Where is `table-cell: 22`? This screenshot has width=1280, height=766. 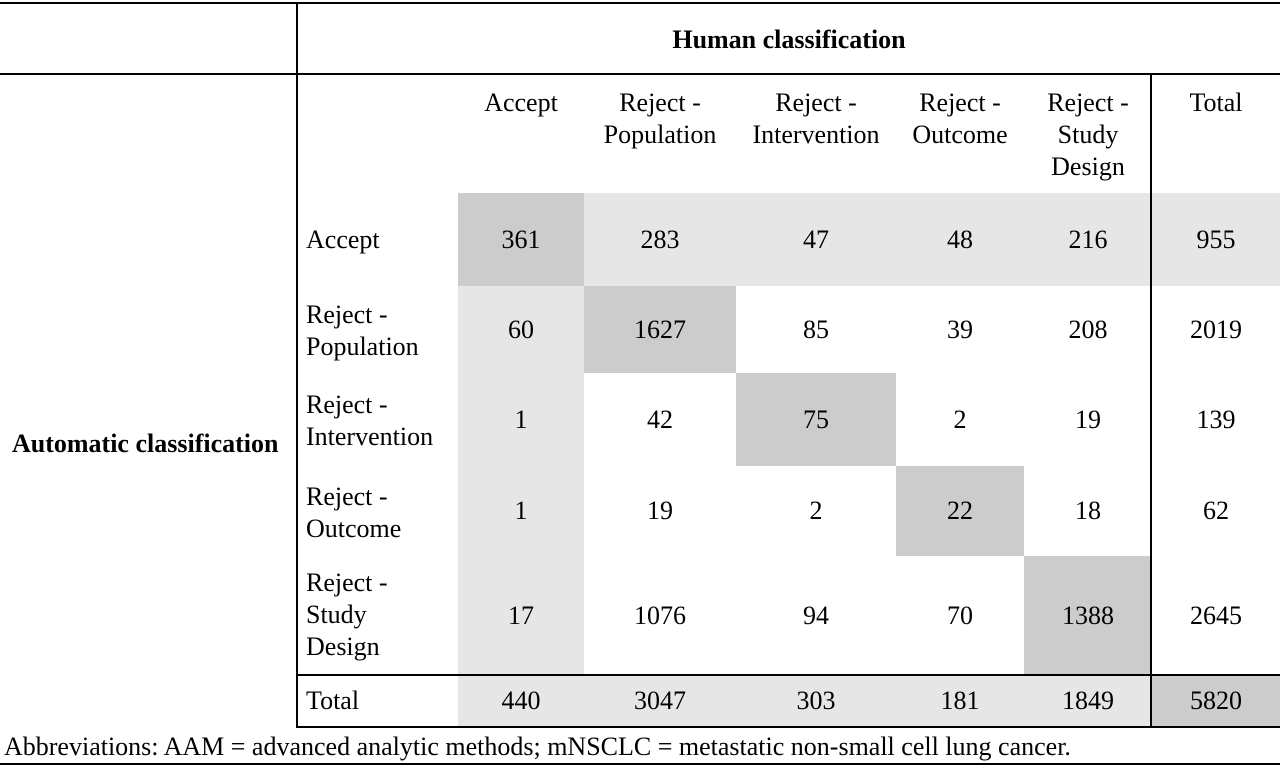
table-cell: 22 is located at coordinates (960, 510).